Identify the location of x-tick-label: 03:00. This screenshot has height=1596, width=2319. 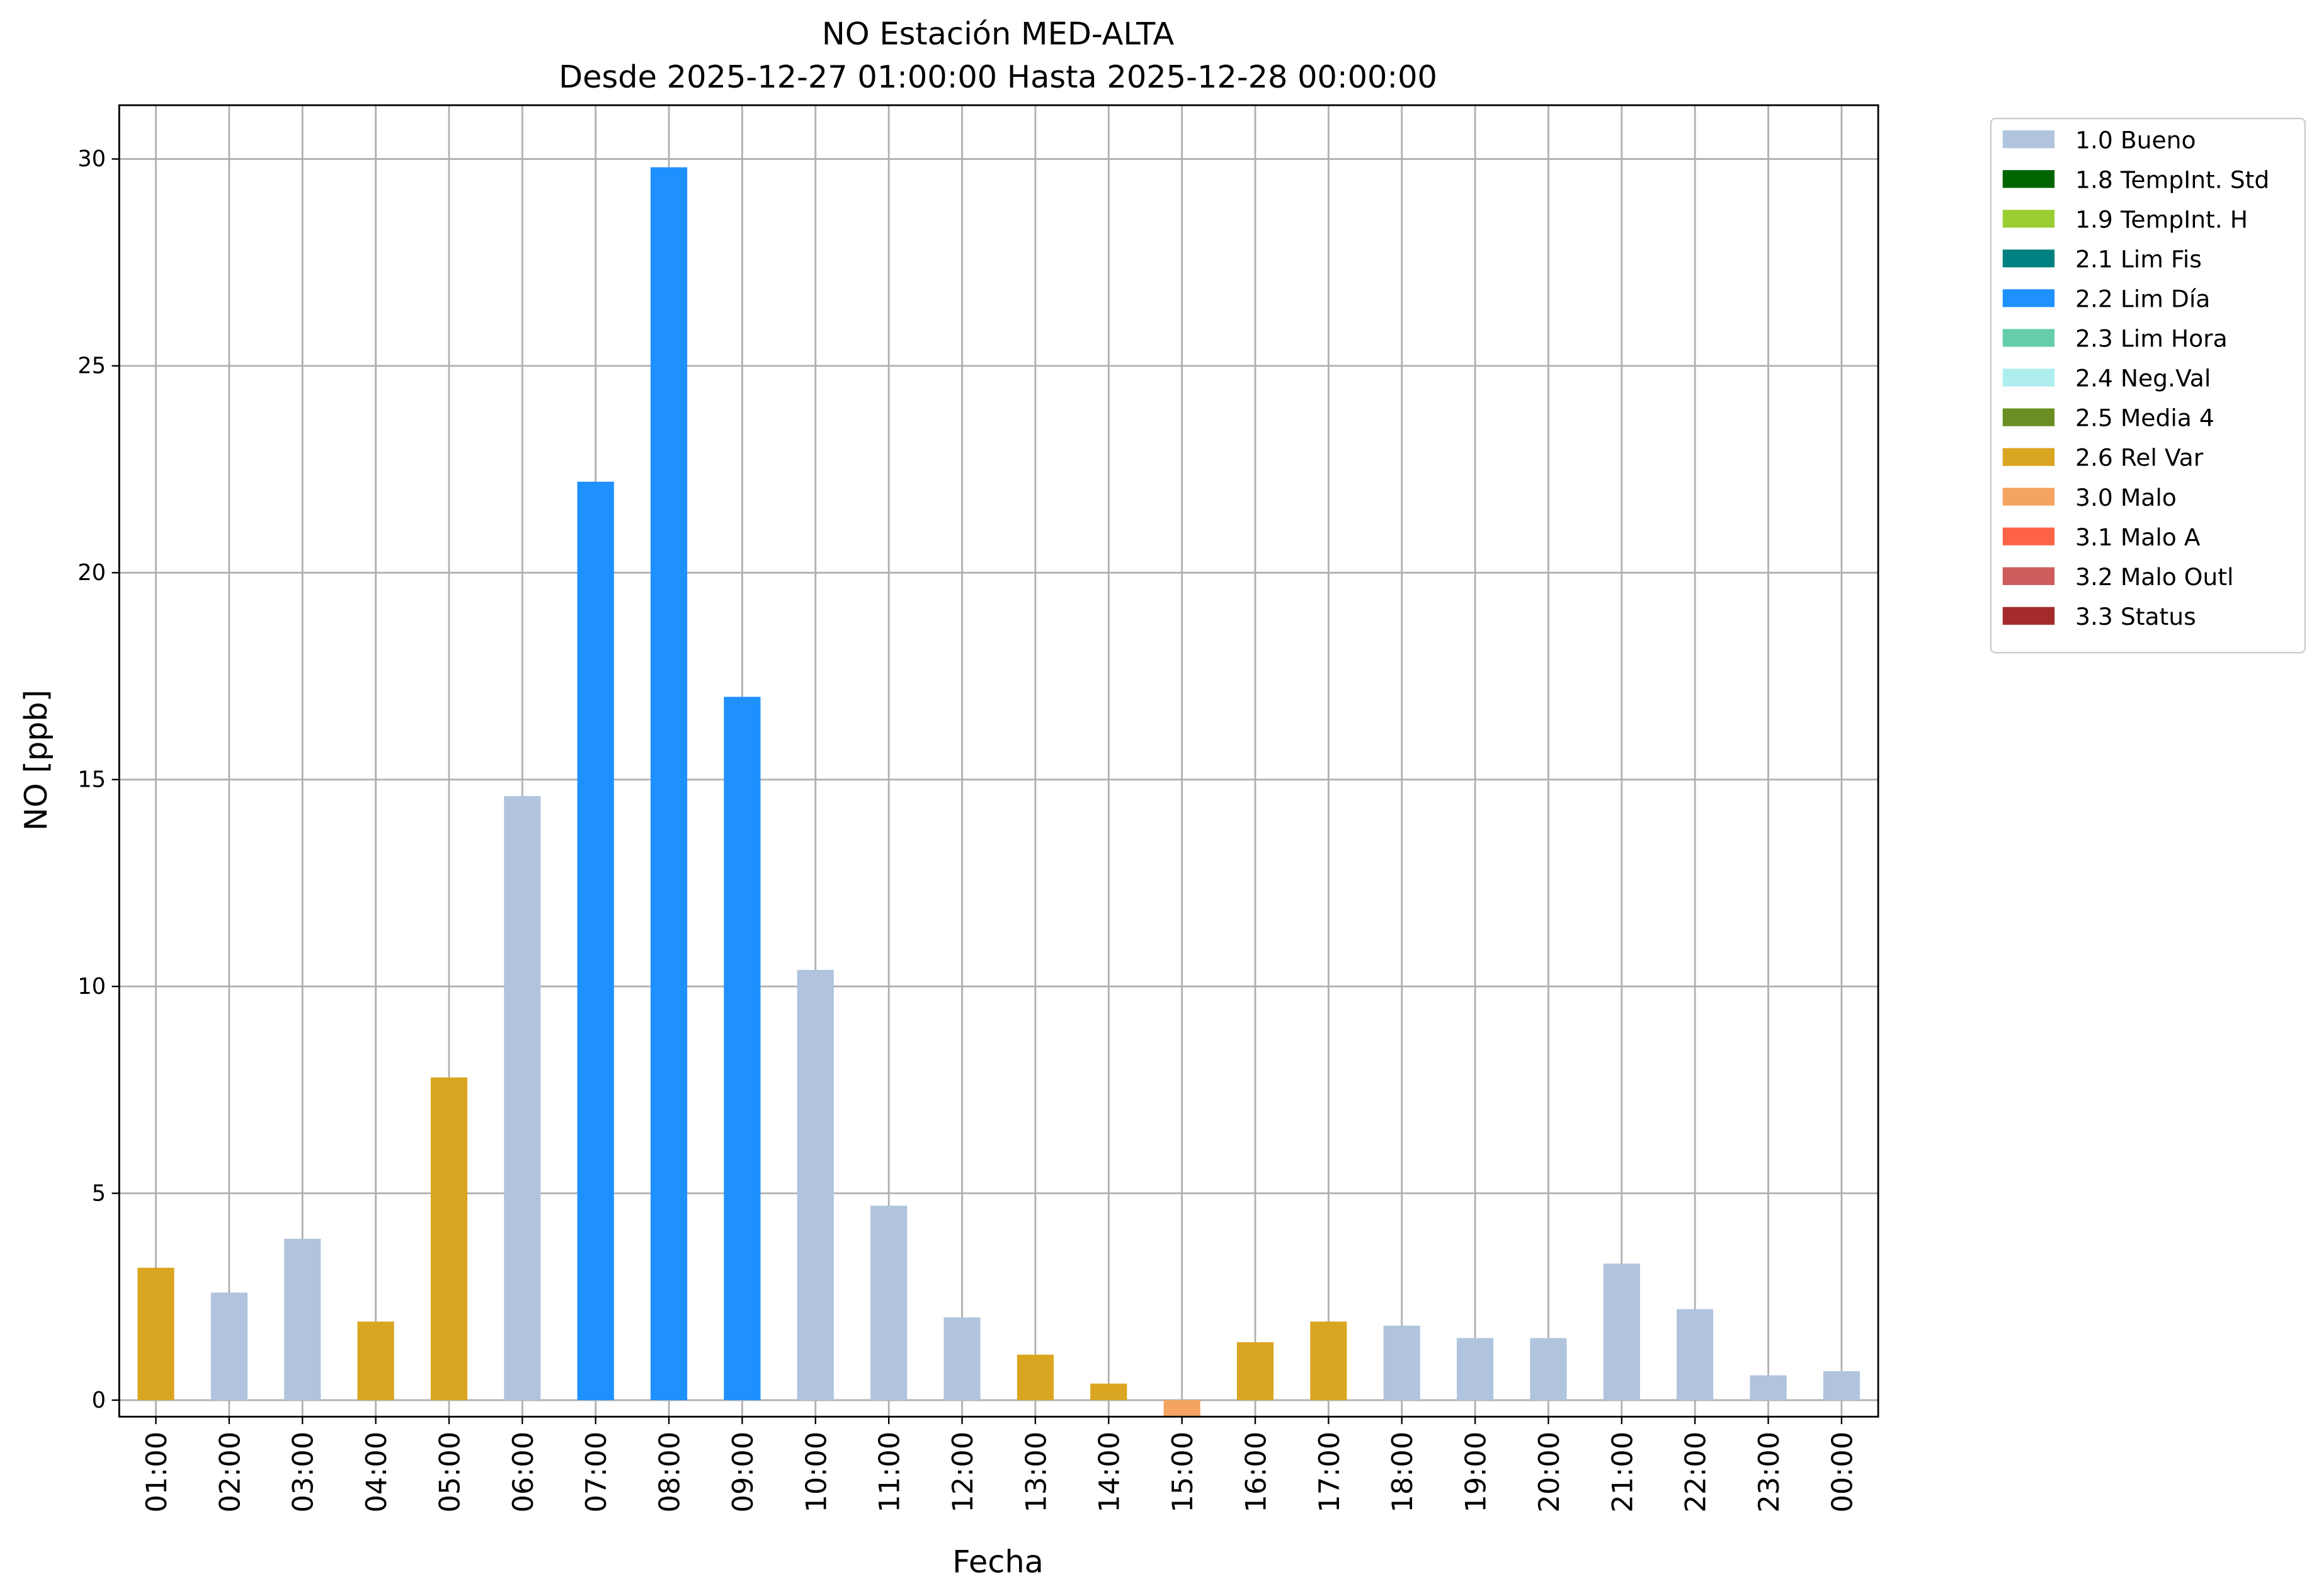
(303, 1472).